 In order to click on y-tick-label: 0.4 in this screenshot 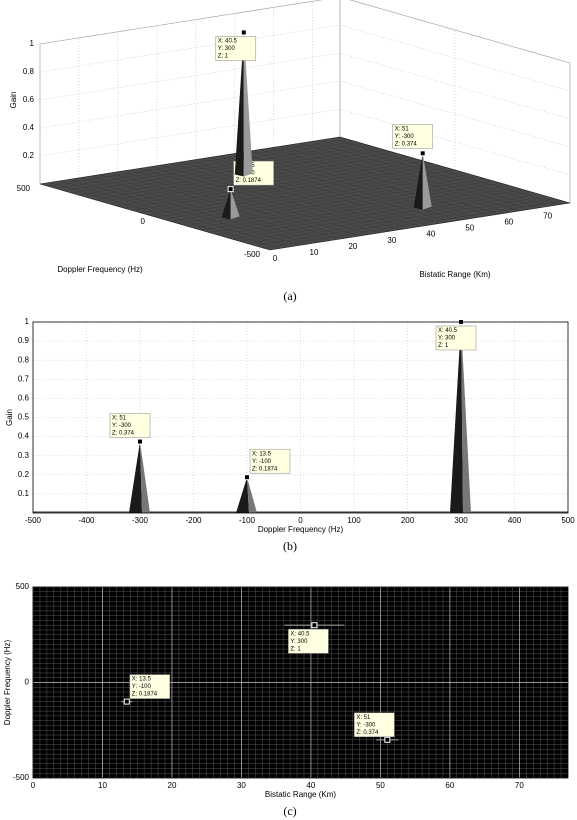, I will do `click(24, 436)`.